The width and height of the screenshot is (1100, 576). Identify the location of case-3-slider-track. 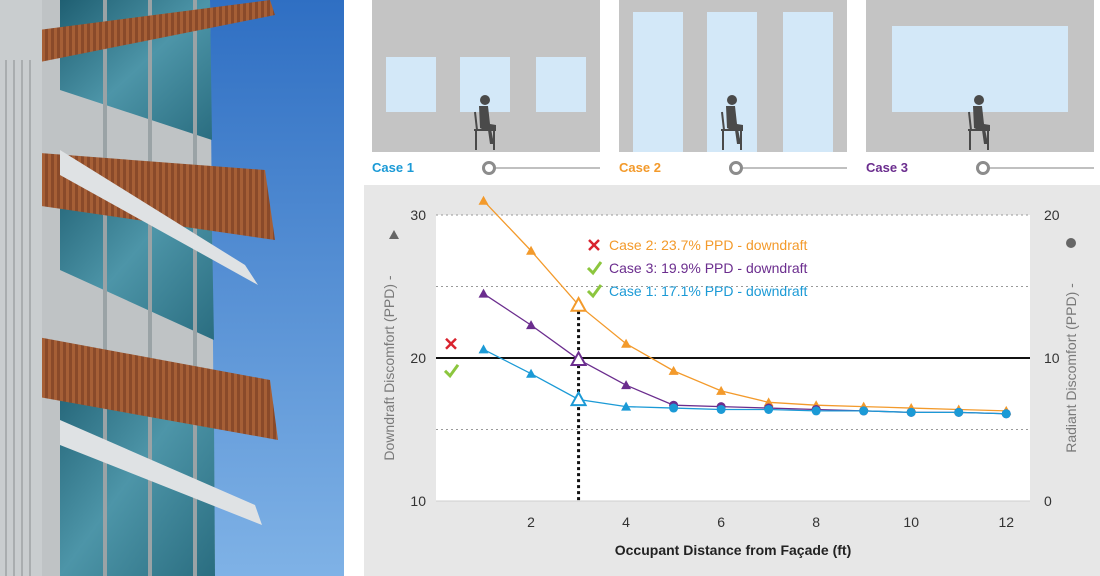
(1040, 168).